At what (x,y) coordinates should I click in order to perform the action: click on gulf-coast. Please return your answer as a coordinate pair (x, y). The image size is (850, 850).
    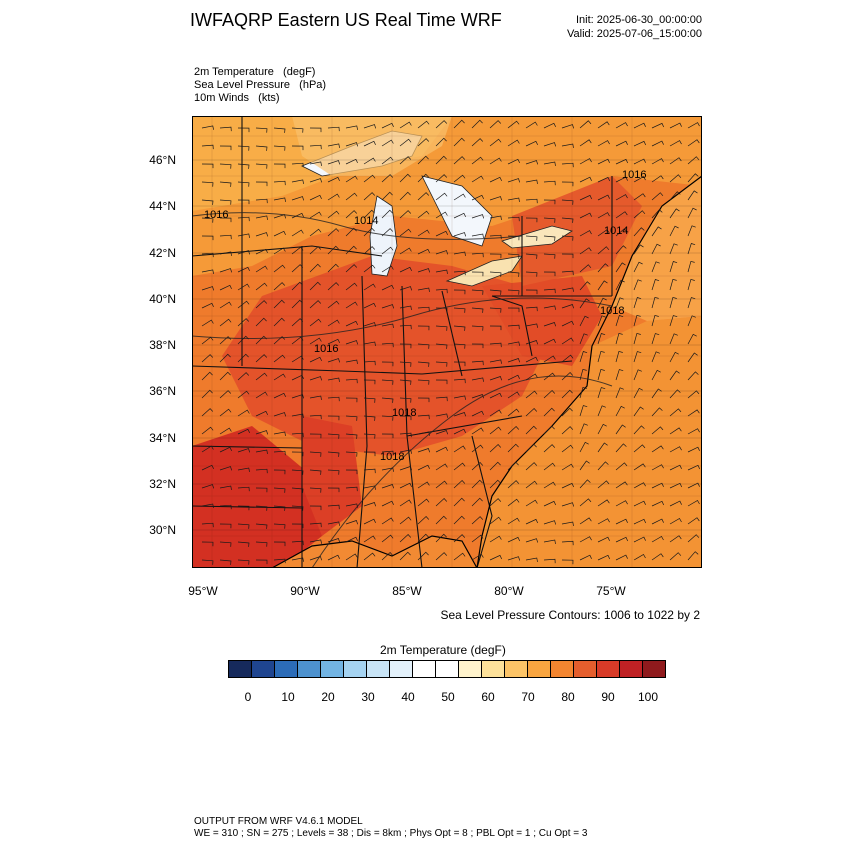
    Looking at the image, I should click on (374, 551).